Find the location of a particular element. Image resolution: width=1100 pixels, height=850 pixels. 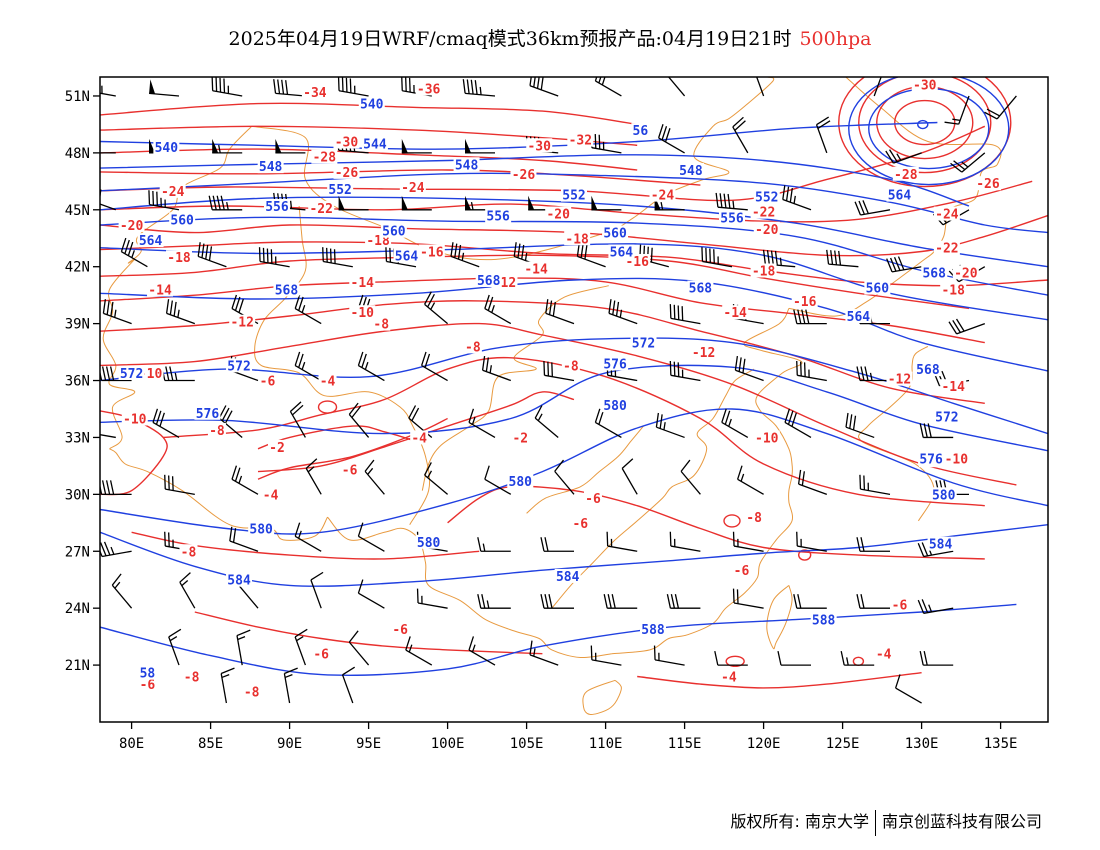

lat-tick-label: 24N is located at coordinates (77, 609).